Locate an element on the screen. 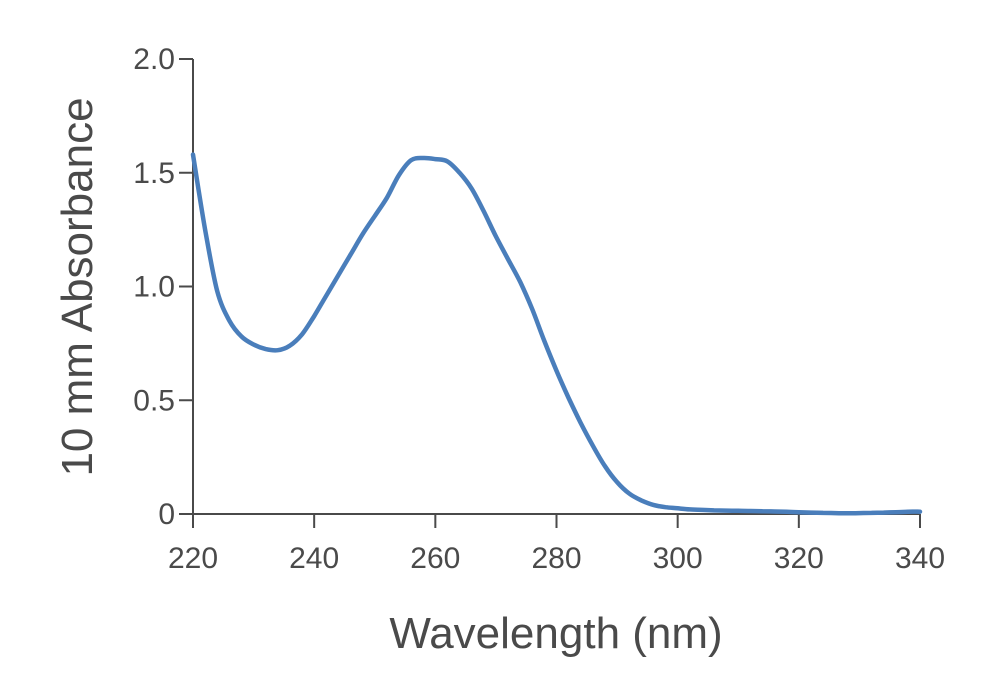 This screenshot has width=1000, height=682. x-ticks: 220 240 260 280 300 320 340 is located at coordinates (556, 544).